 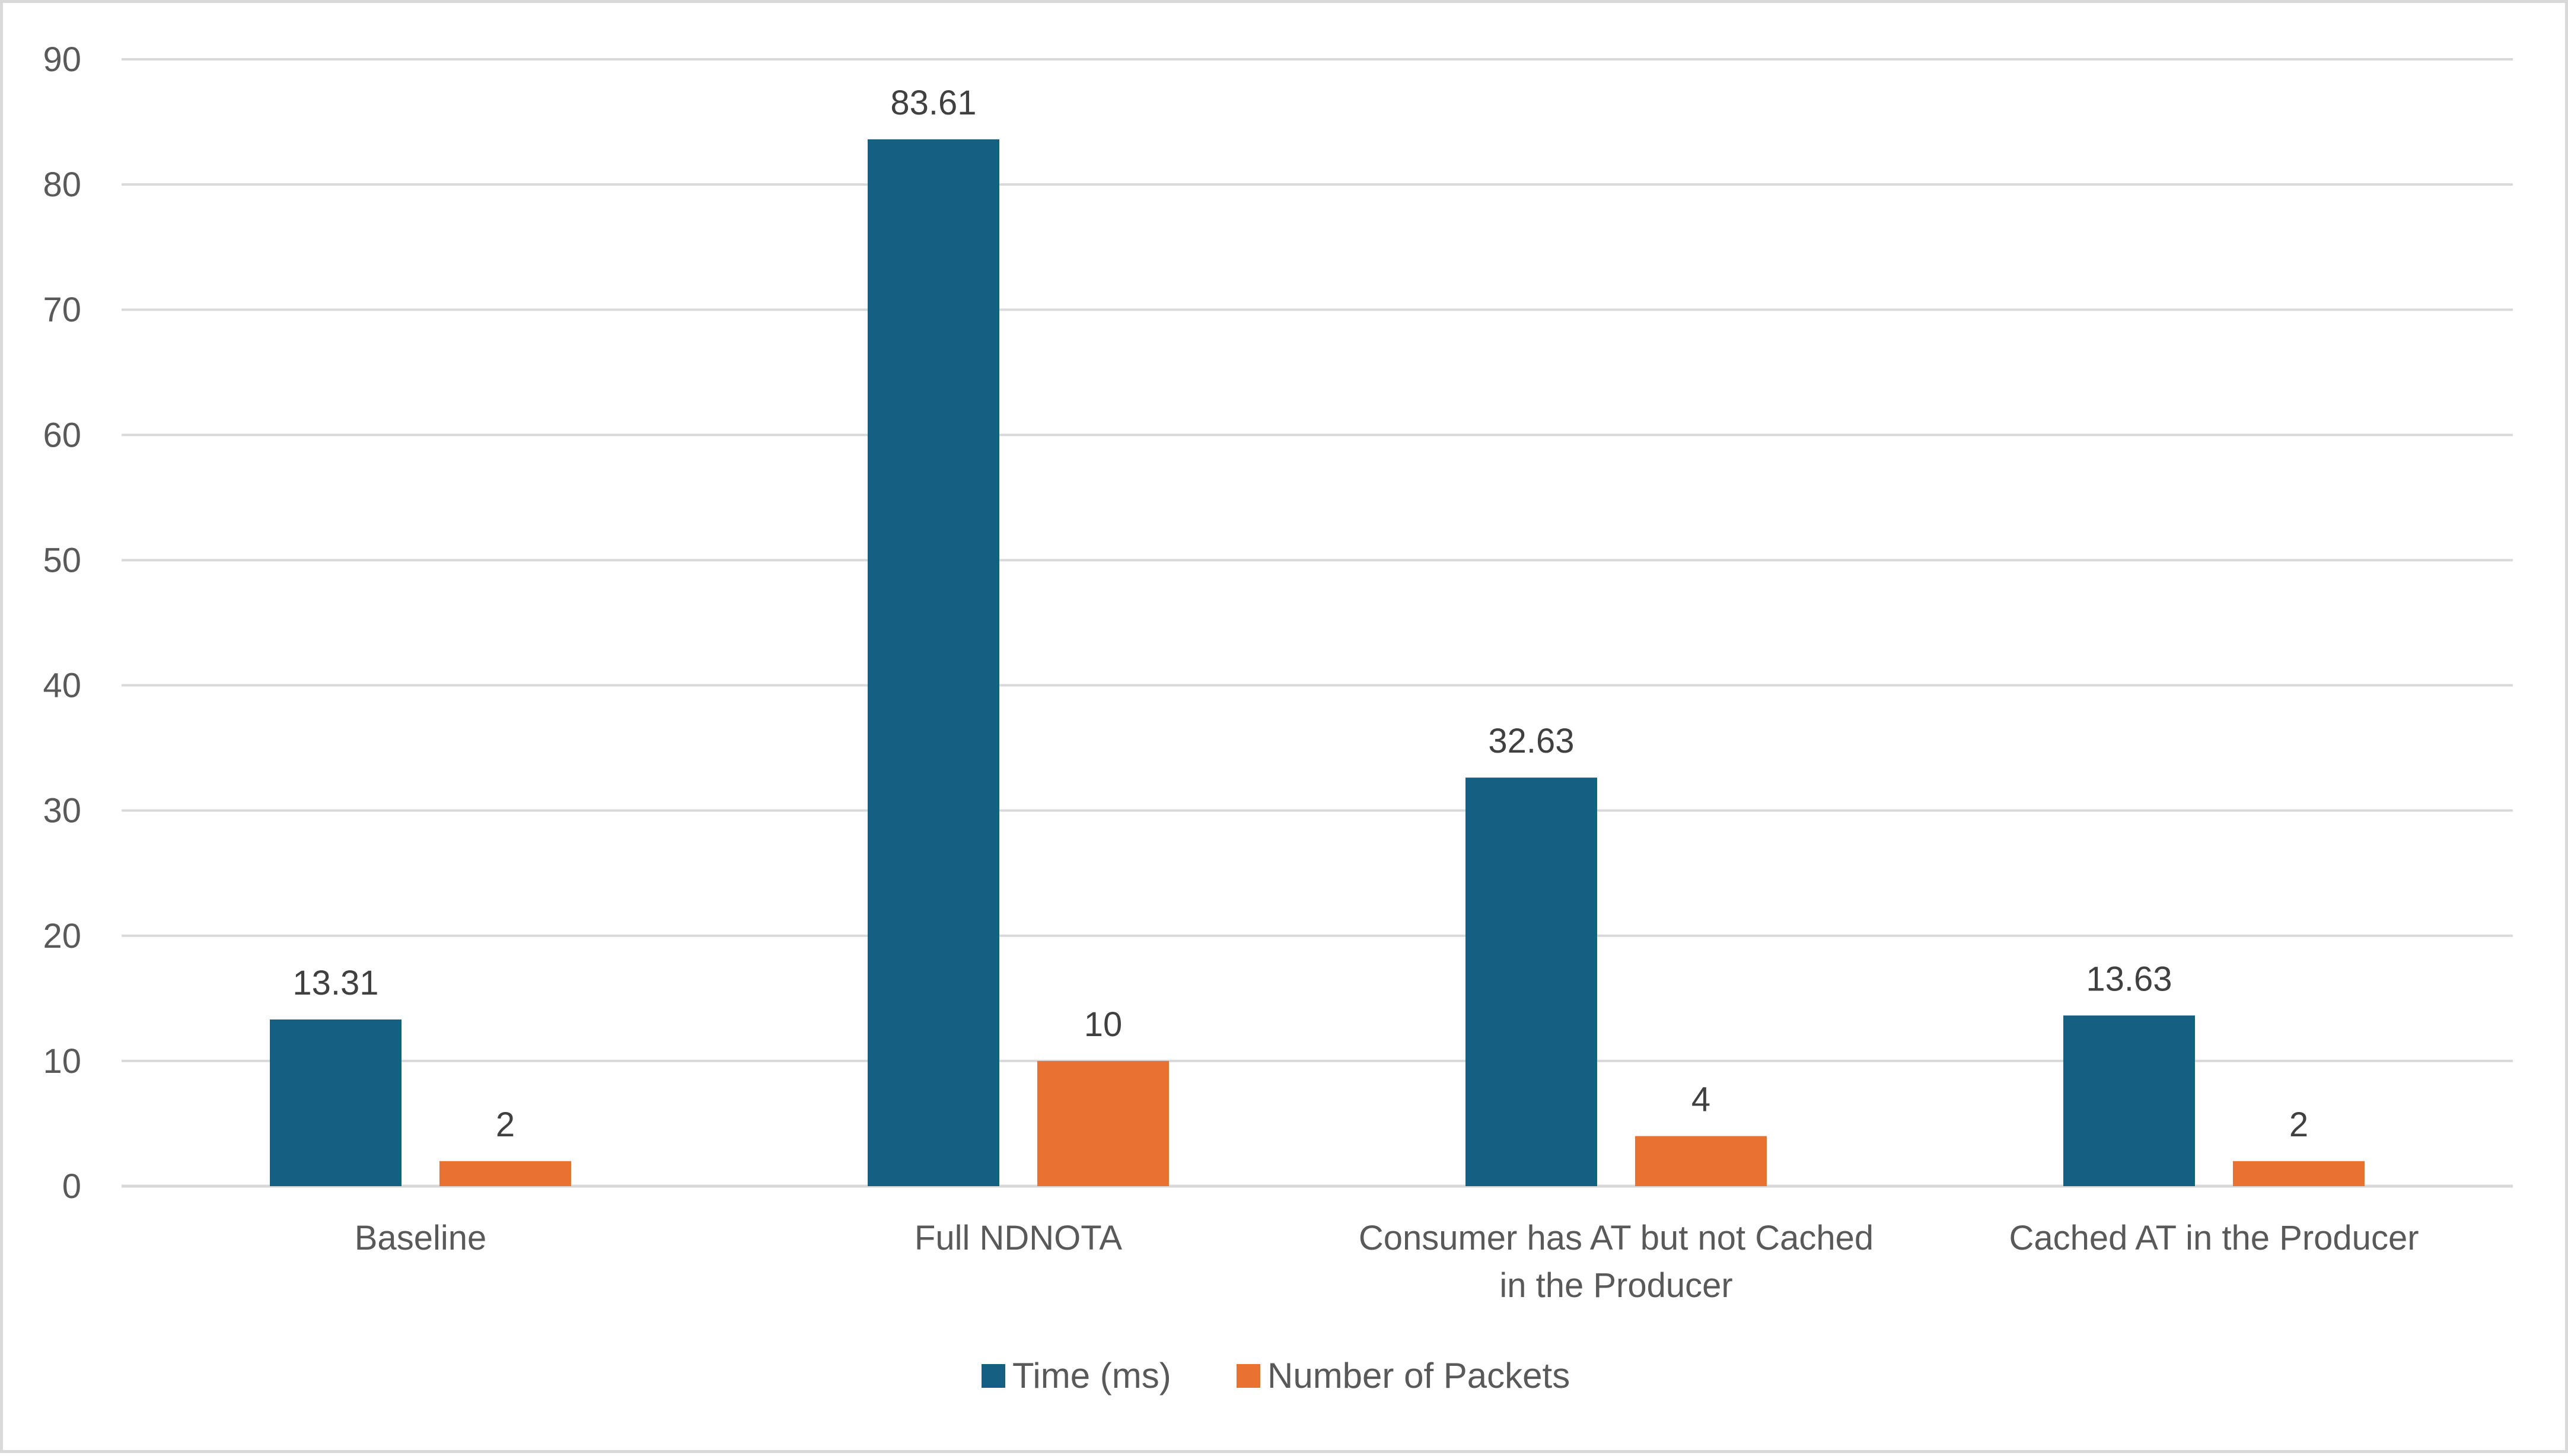 I want to click on y-tick-label: 30, so click(x=62, y=811).